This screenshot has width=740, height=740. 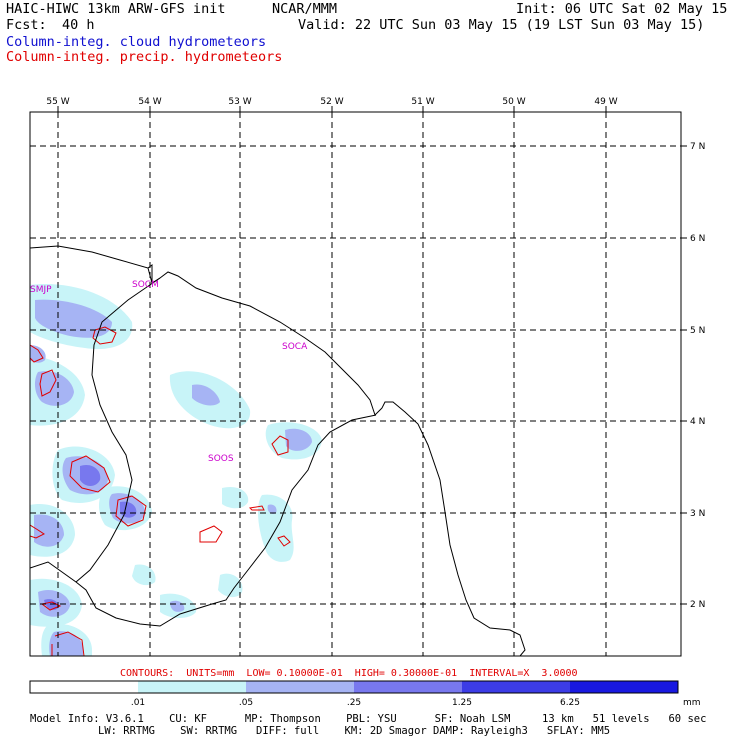 I want to click on colorbar, so click(x=354, y=687).